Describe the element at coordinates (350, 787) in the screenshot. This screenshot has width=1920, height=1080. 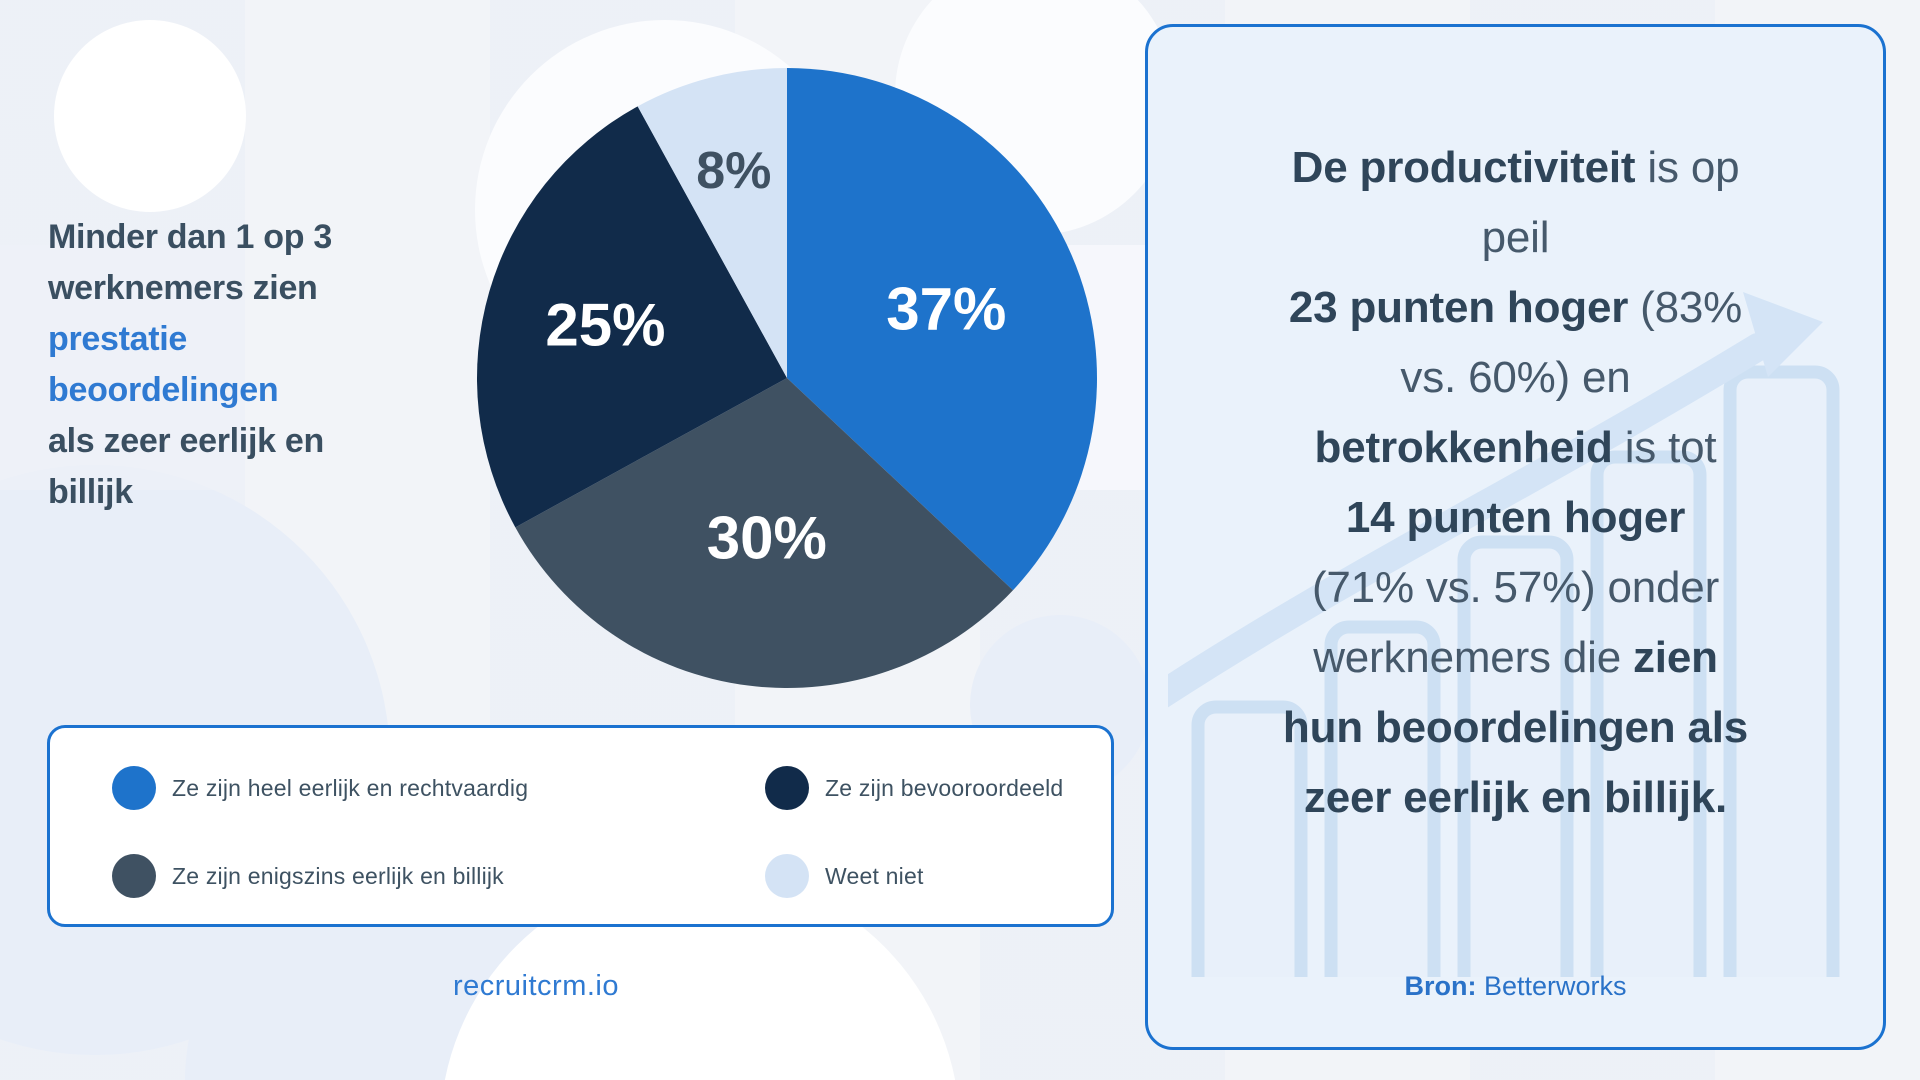
I see `legend-label: Ze zijn heel eerlijk en rechtvaardig` at that location.